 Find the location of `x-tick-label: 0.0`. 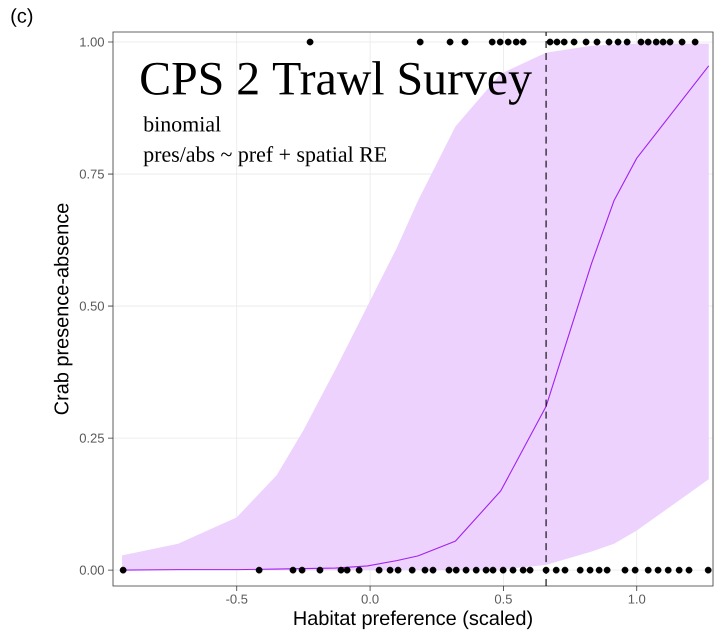

x-tick-label: 0.0 is located at coordinates (370, 599).